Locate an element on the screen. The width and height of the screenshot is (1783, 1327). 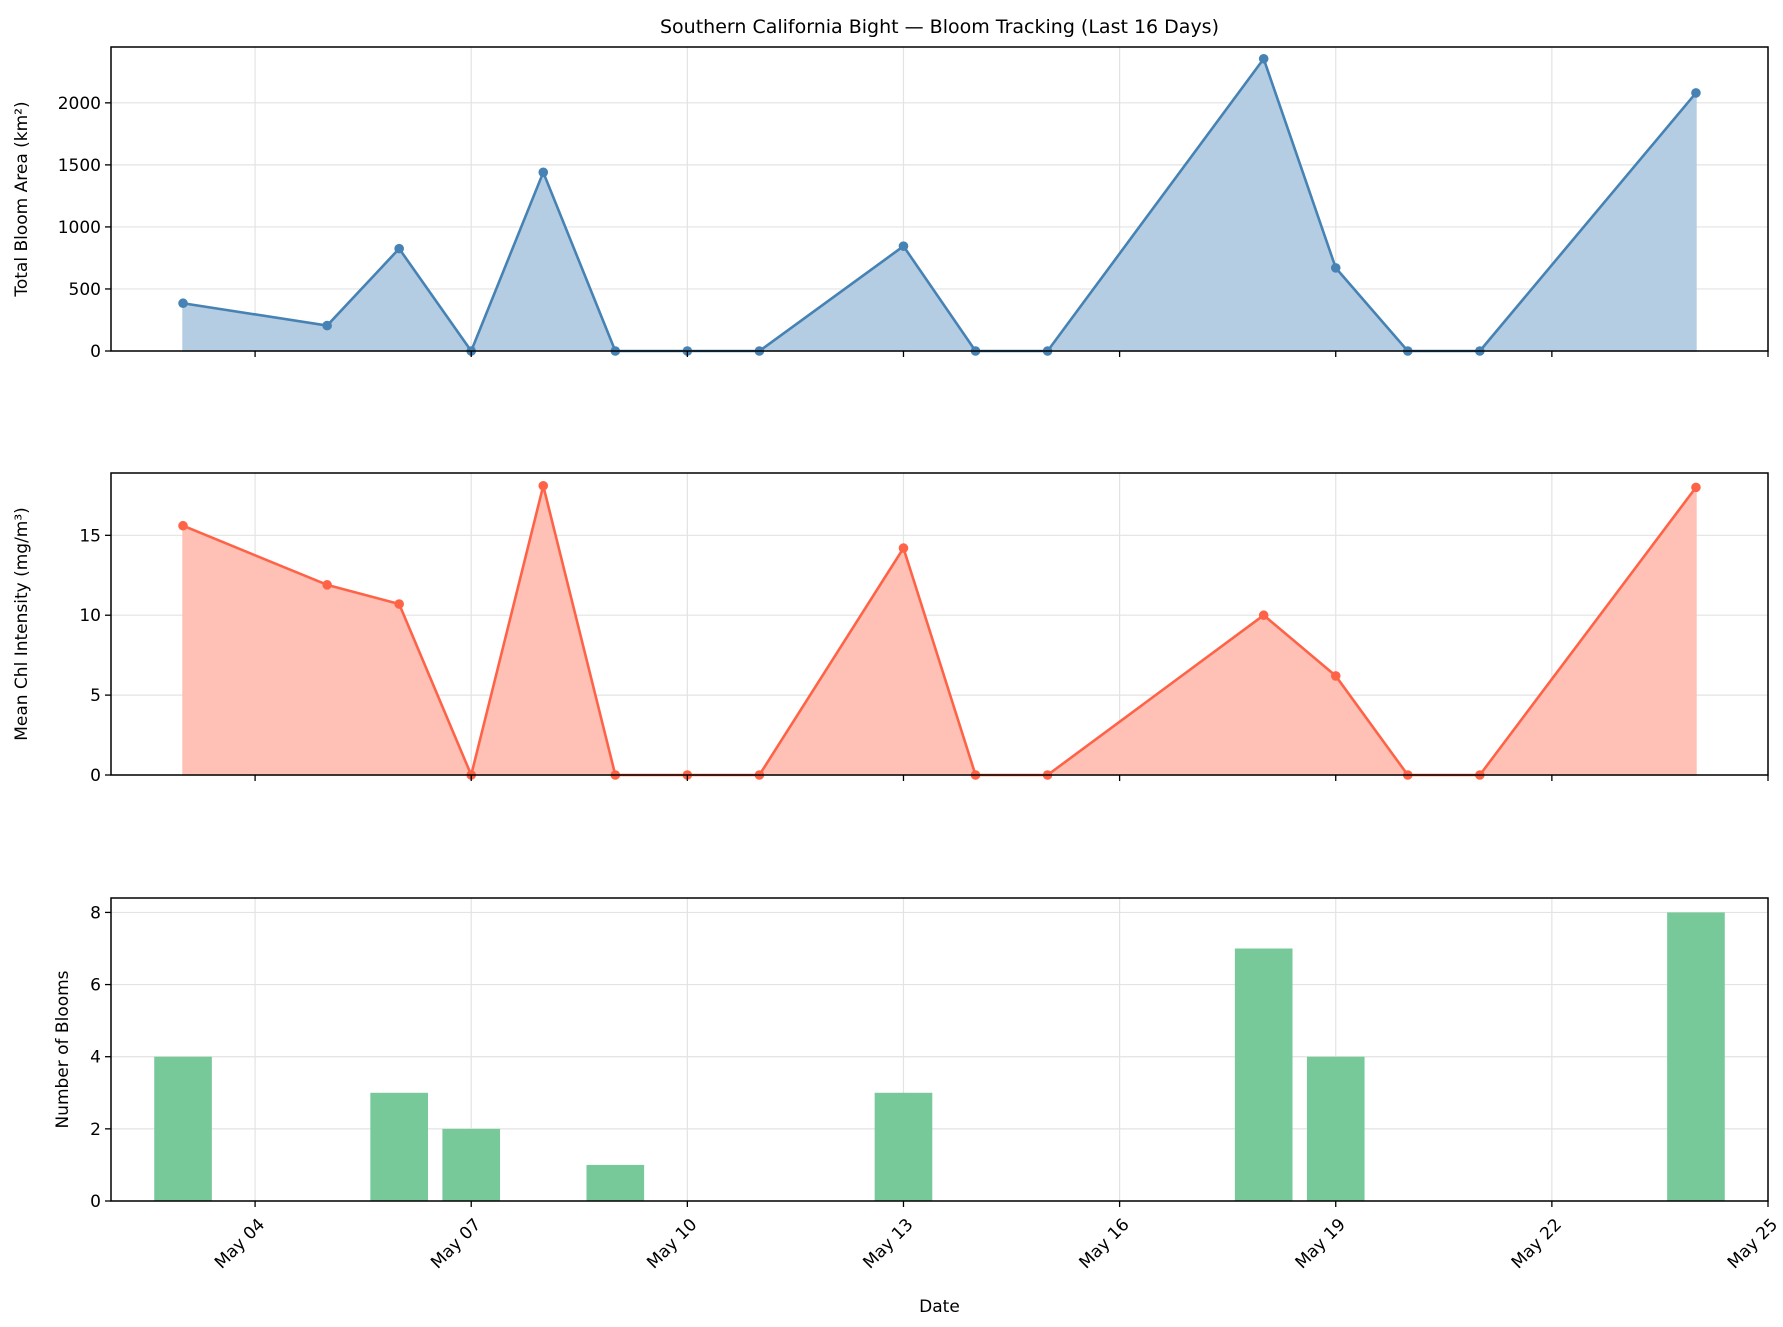
y-tick-label: 6 is located at coordinates (95, 986).